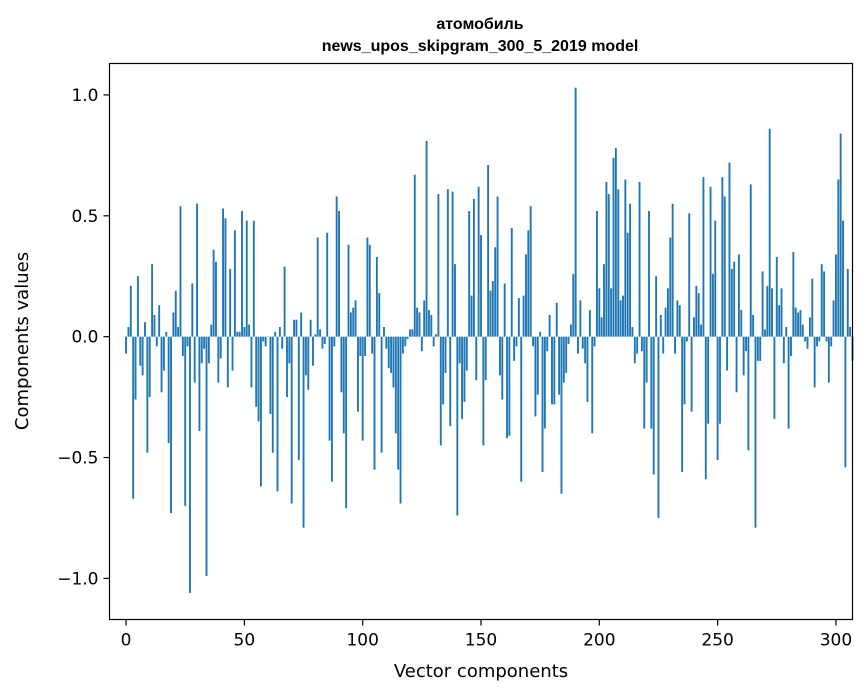 The image size is (867, 696). I want to click on chart-title: атомобиль, so click(479, 24).